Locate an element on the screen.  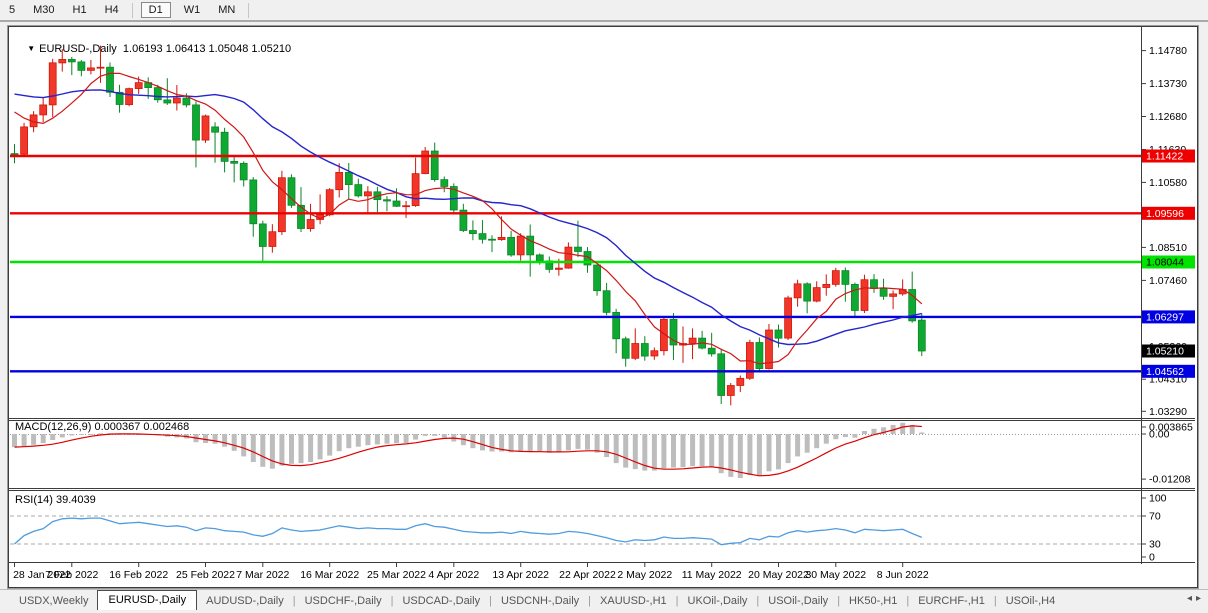
svg-text: 25 Feb 2022 is located at coordinates (205, 575).